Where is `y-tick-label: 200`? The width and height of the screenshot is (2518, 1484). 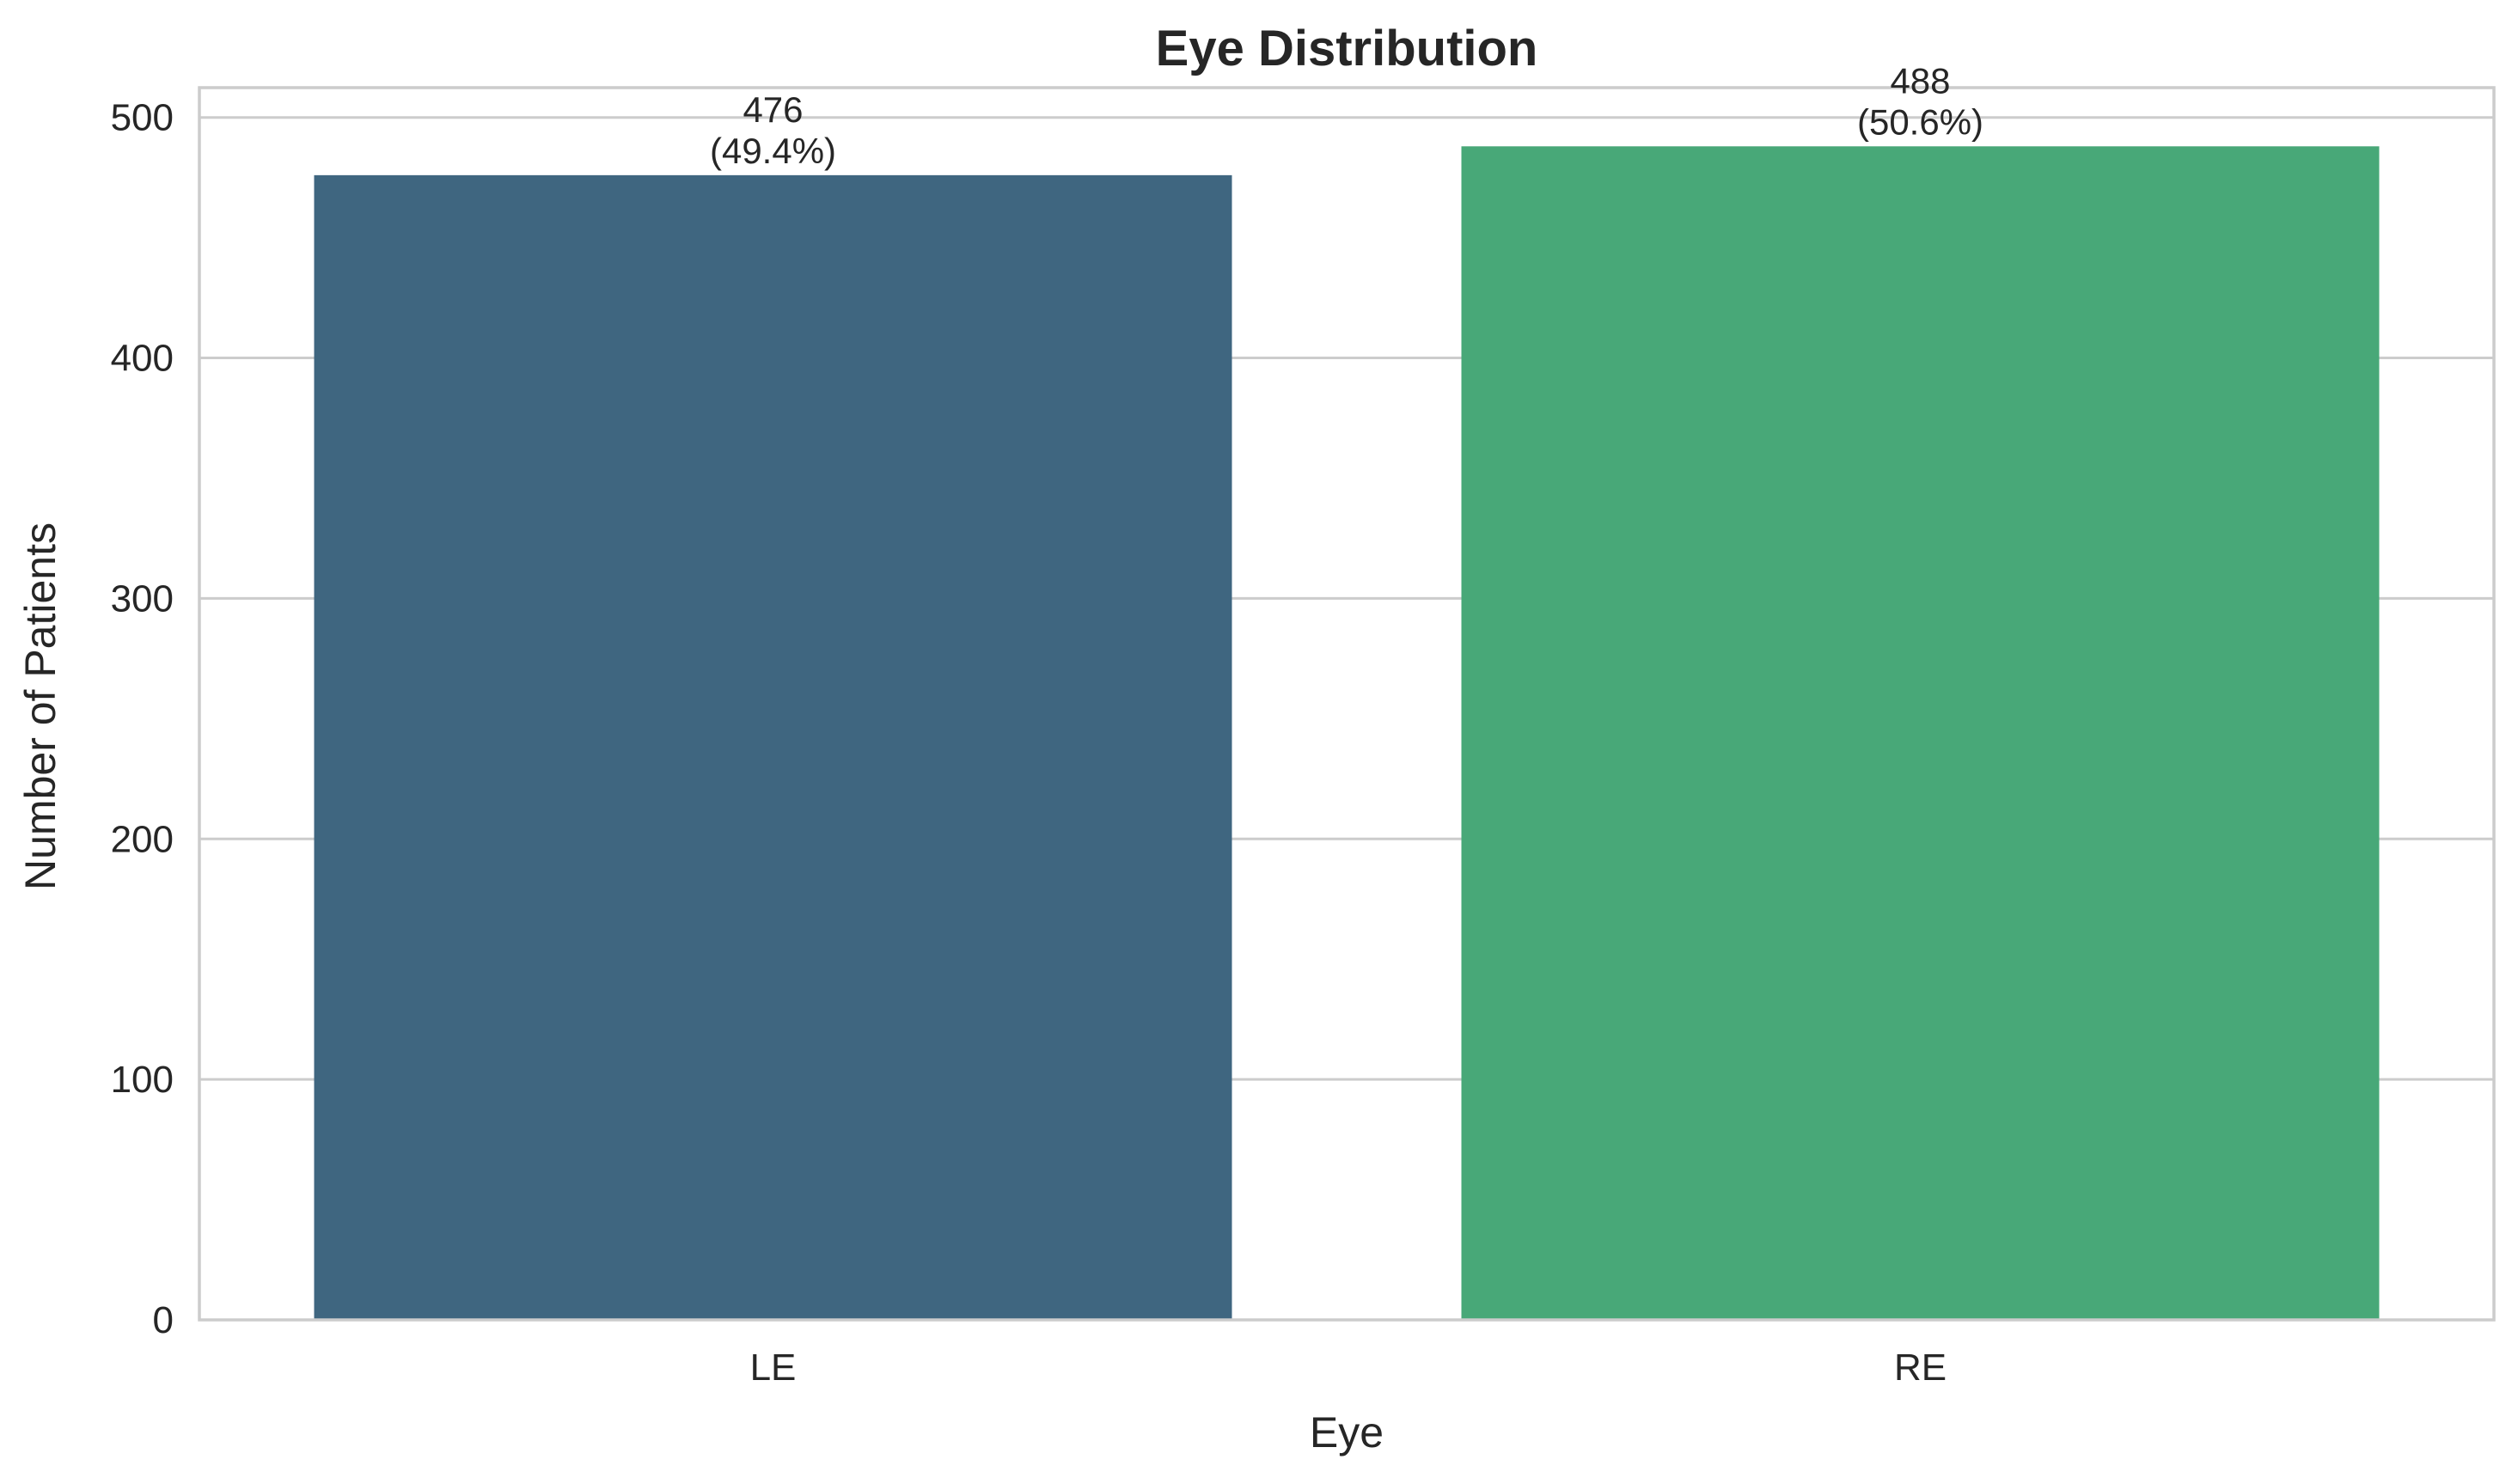 y-tick-label: 200 is located at coordinates (142, 839).